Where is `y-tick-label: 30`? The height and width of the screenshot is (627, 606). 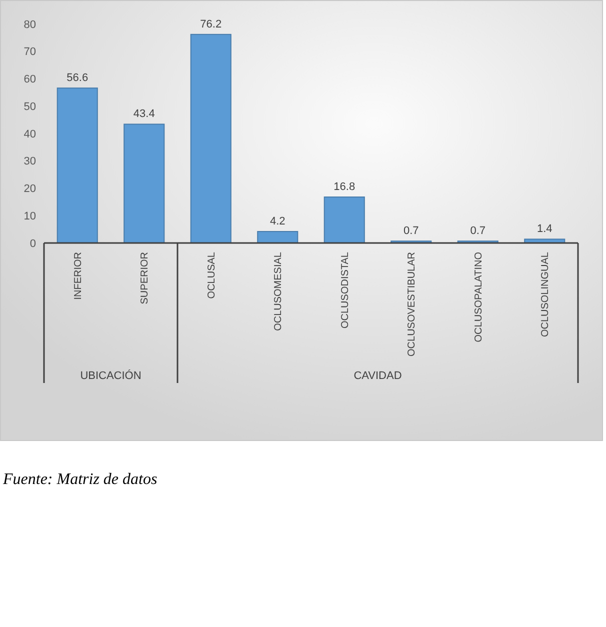 y-tick-label: 30 is located at coordinates (30, 162).